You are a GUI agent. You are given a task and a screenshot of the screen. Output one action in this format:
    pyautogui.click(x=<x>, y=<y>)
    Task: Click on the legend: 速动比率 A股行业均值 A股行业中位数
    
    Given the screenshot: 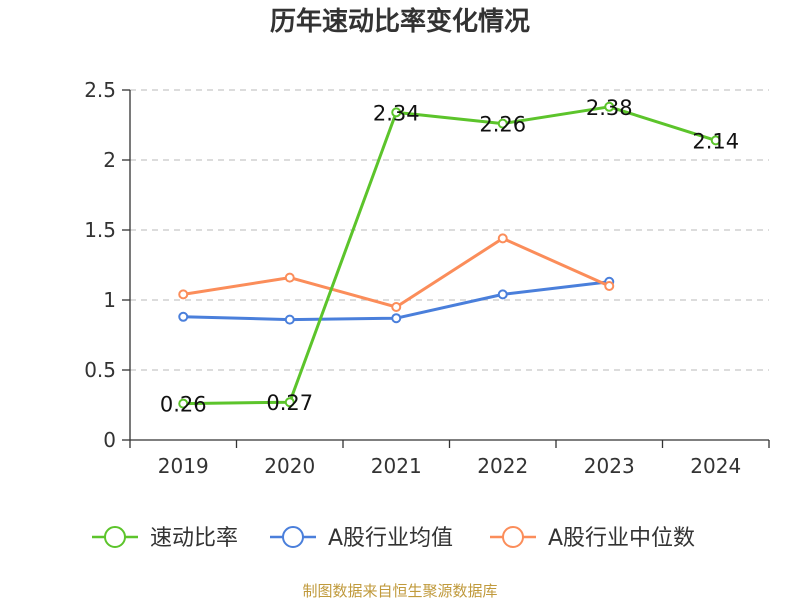 What is the action you would take?
    pyautogui.click(x=393, y=538)
    